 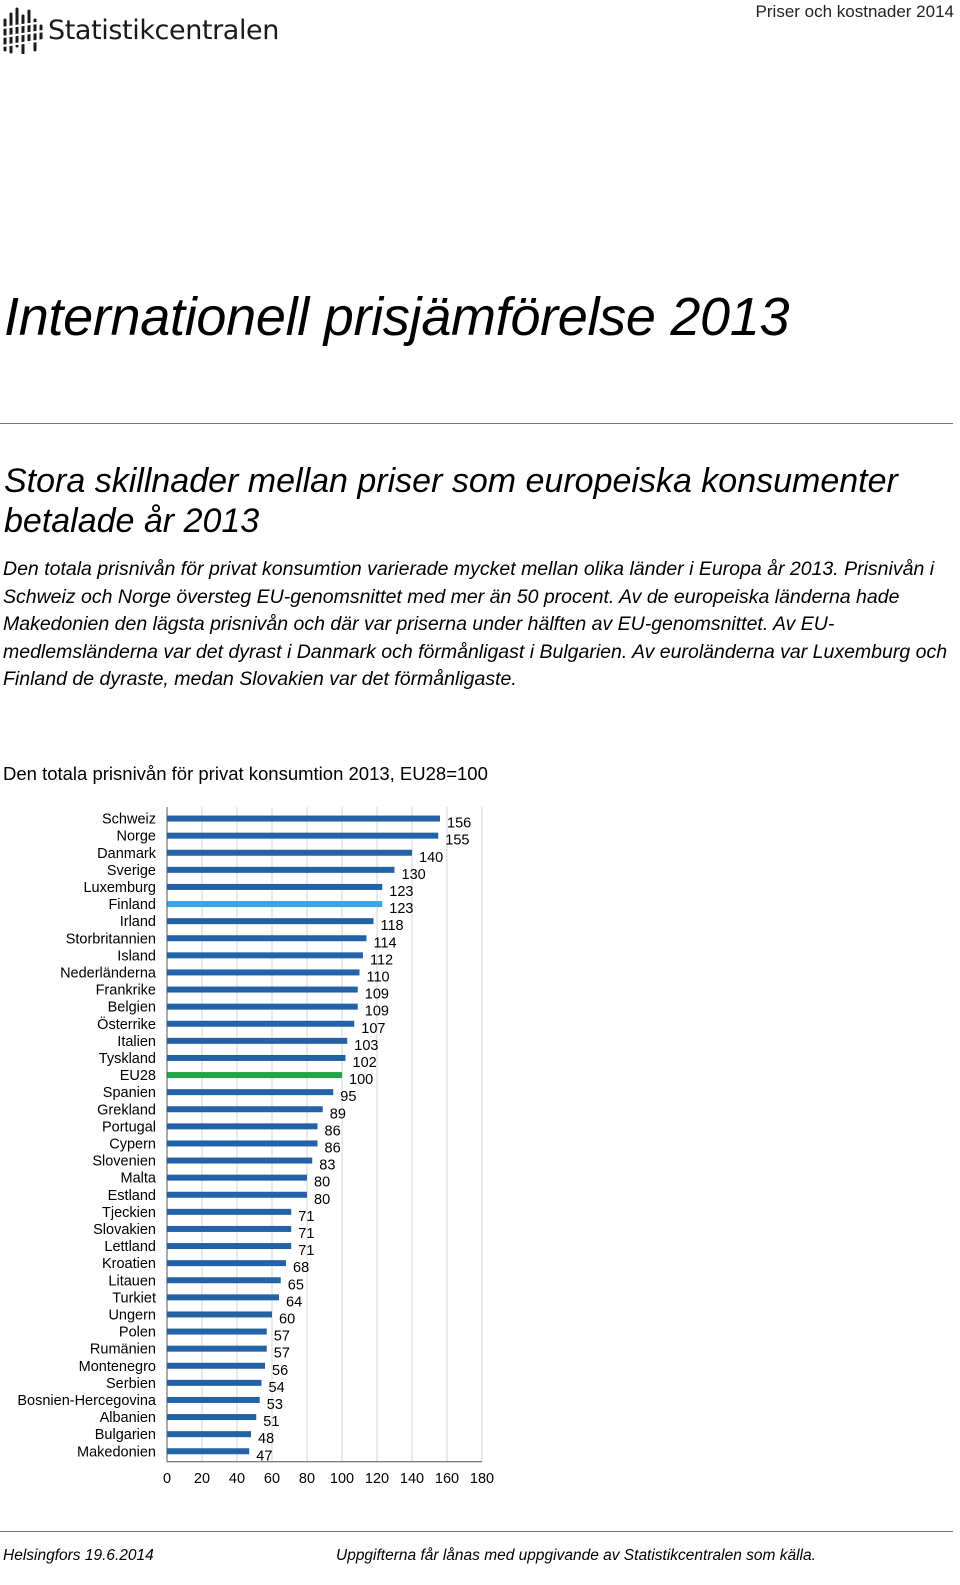 I want to click on data-label: 130, so click(x=414, y=875).